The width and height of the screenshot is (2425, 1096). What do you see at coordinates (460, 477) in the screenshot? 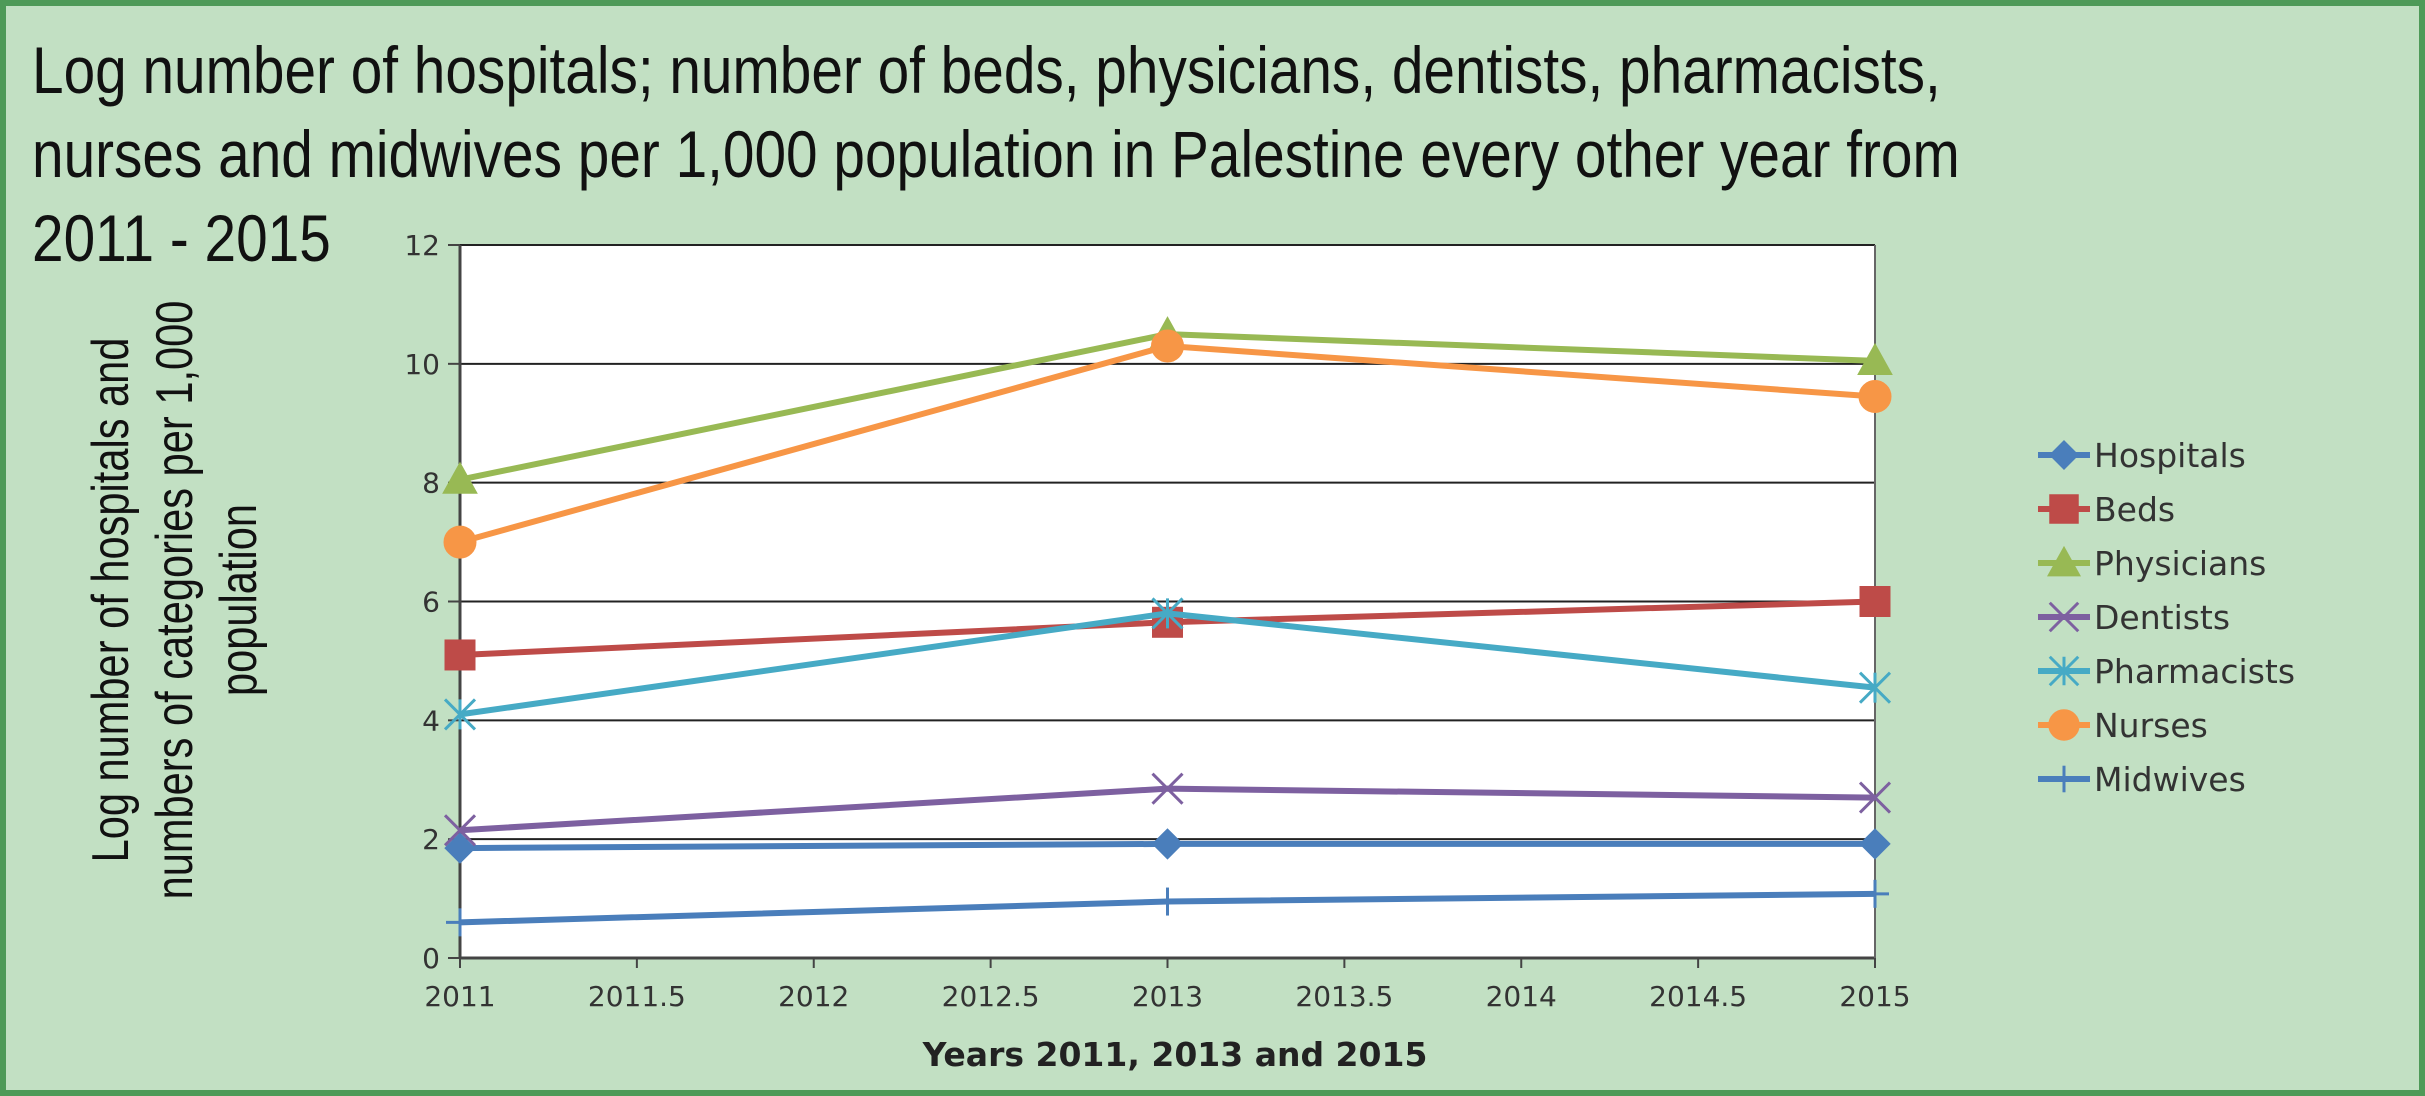
I see `point-physicians-2011` at bounding box center [460, 477].